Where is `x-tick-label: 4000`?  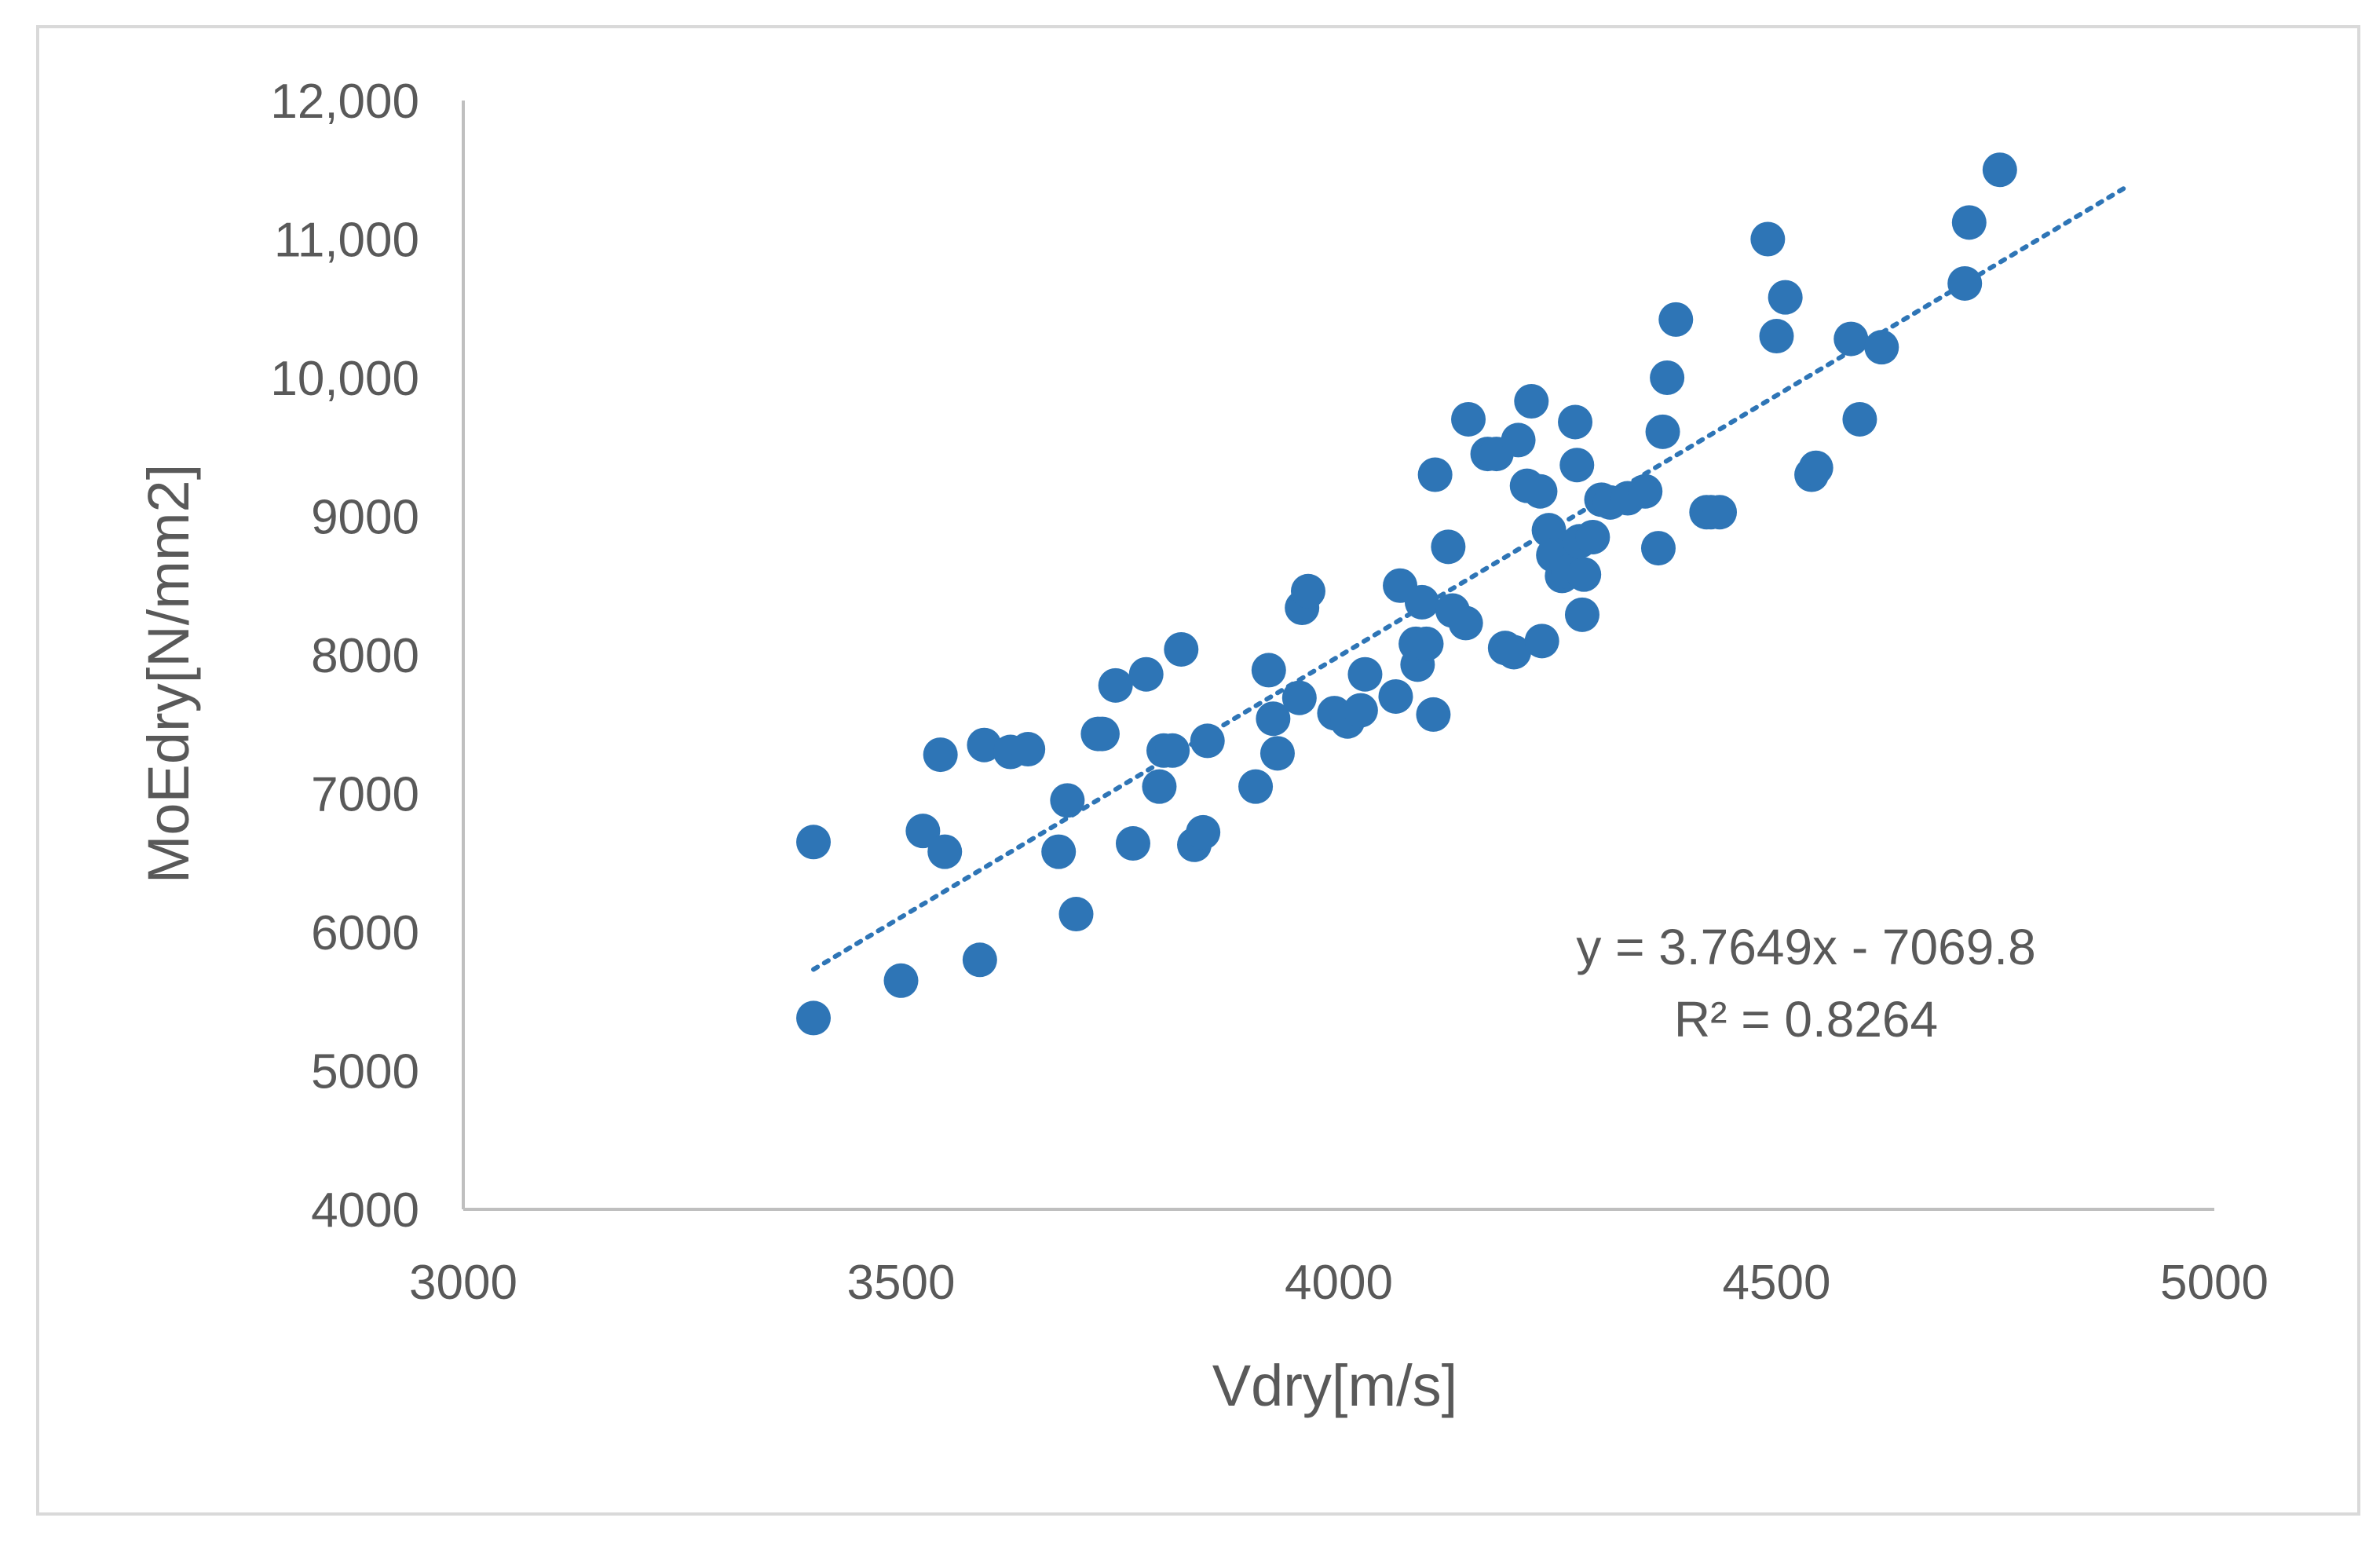
x-tick-label: 4000 is located at coordinates (1339, 1283).